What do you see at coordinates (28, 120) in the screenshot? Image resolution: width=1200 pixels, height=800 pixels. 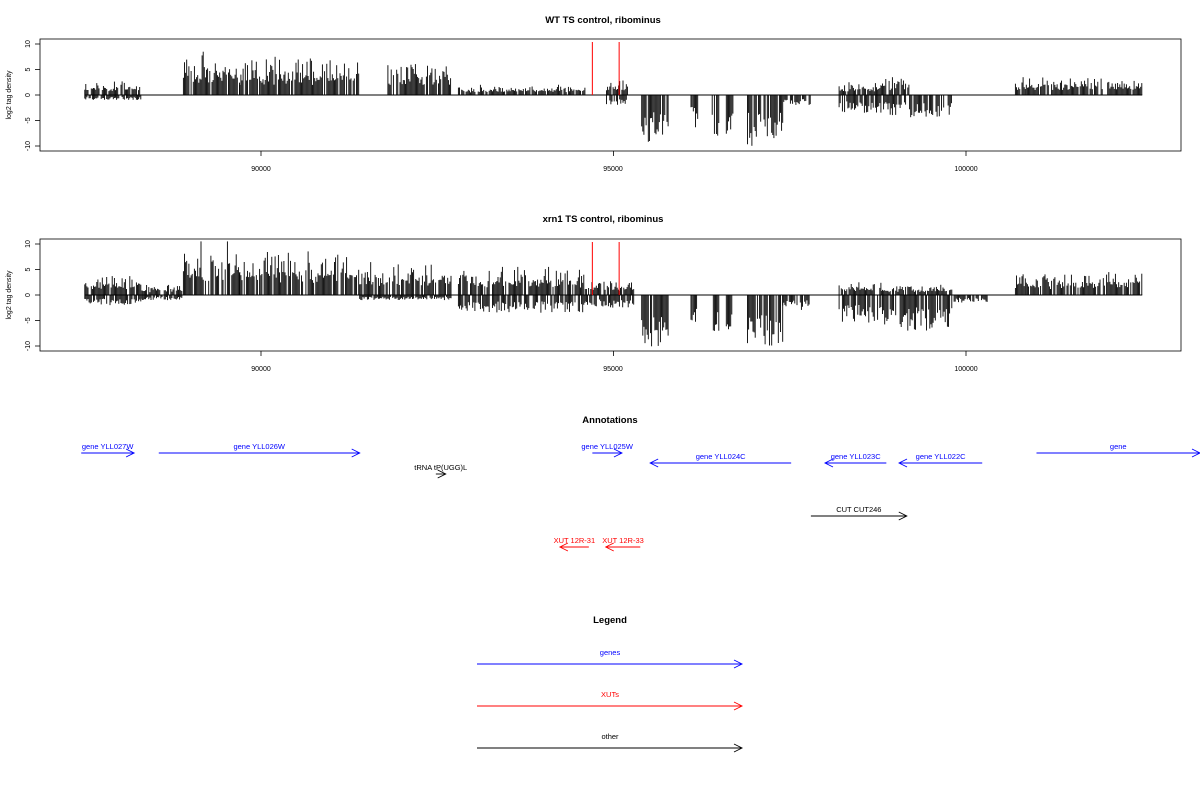 I see `wt-y-tick-label: -5` at bounding box center [28, 120].